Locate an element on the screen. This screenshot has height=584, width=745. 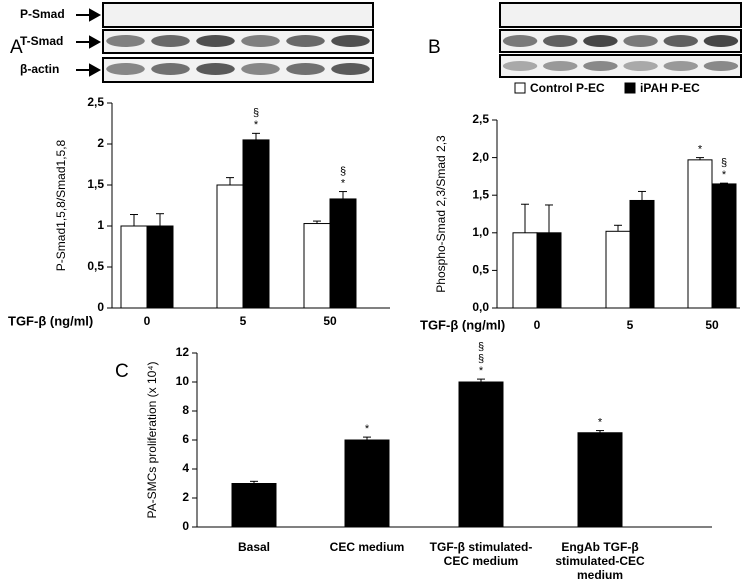
y-axis-label: Phospho-Smad 2,3/Smad 2,3 is located at coordinates (441, 214).